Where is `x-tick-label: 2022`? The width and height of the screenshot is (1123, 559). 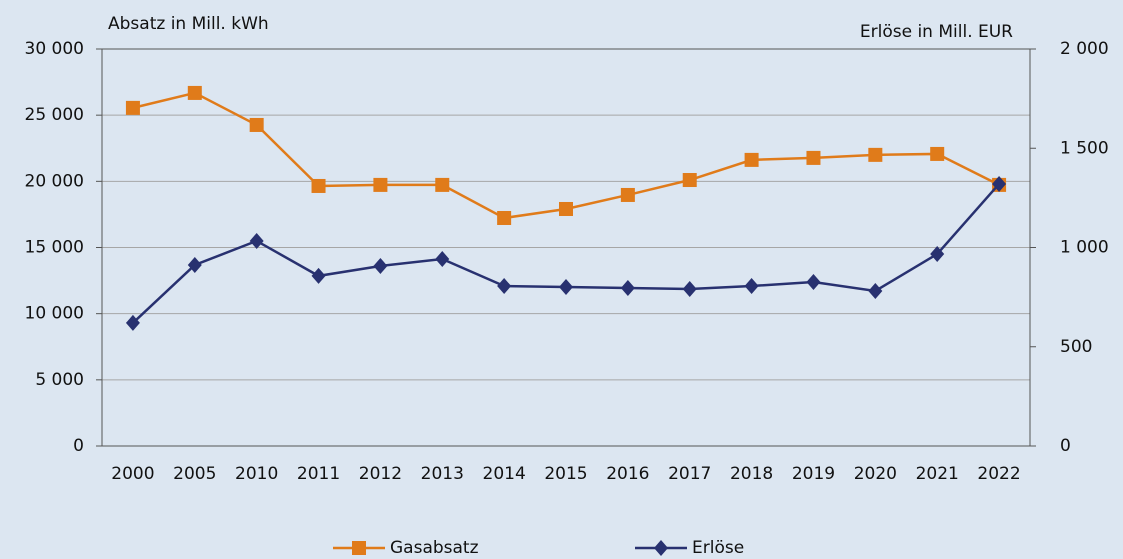 x-tick-label: 2022 is located at coordinates (998, 474).